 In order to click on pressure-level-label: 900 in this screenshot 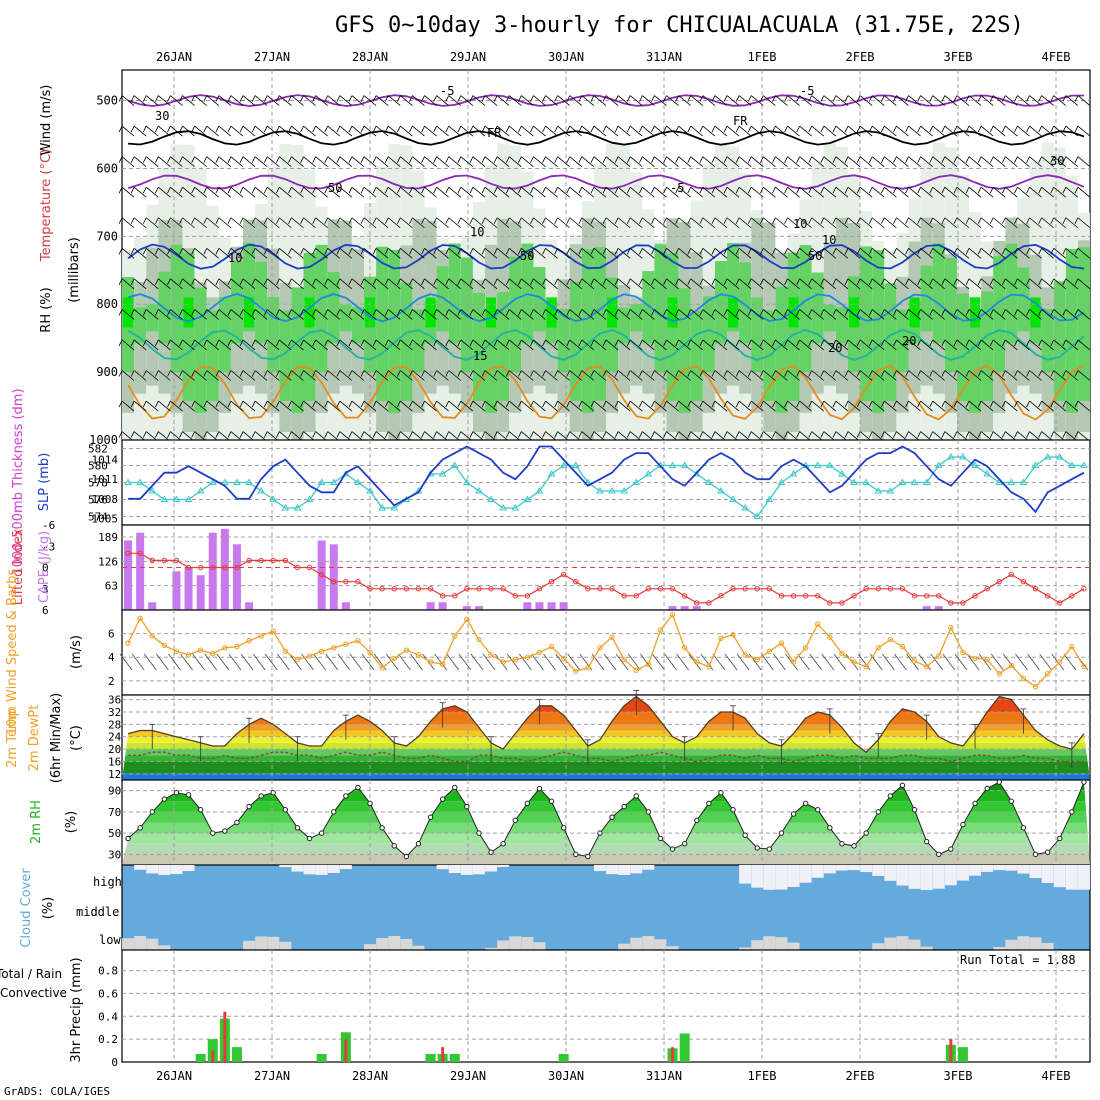, I will do `click(107, 372)`.